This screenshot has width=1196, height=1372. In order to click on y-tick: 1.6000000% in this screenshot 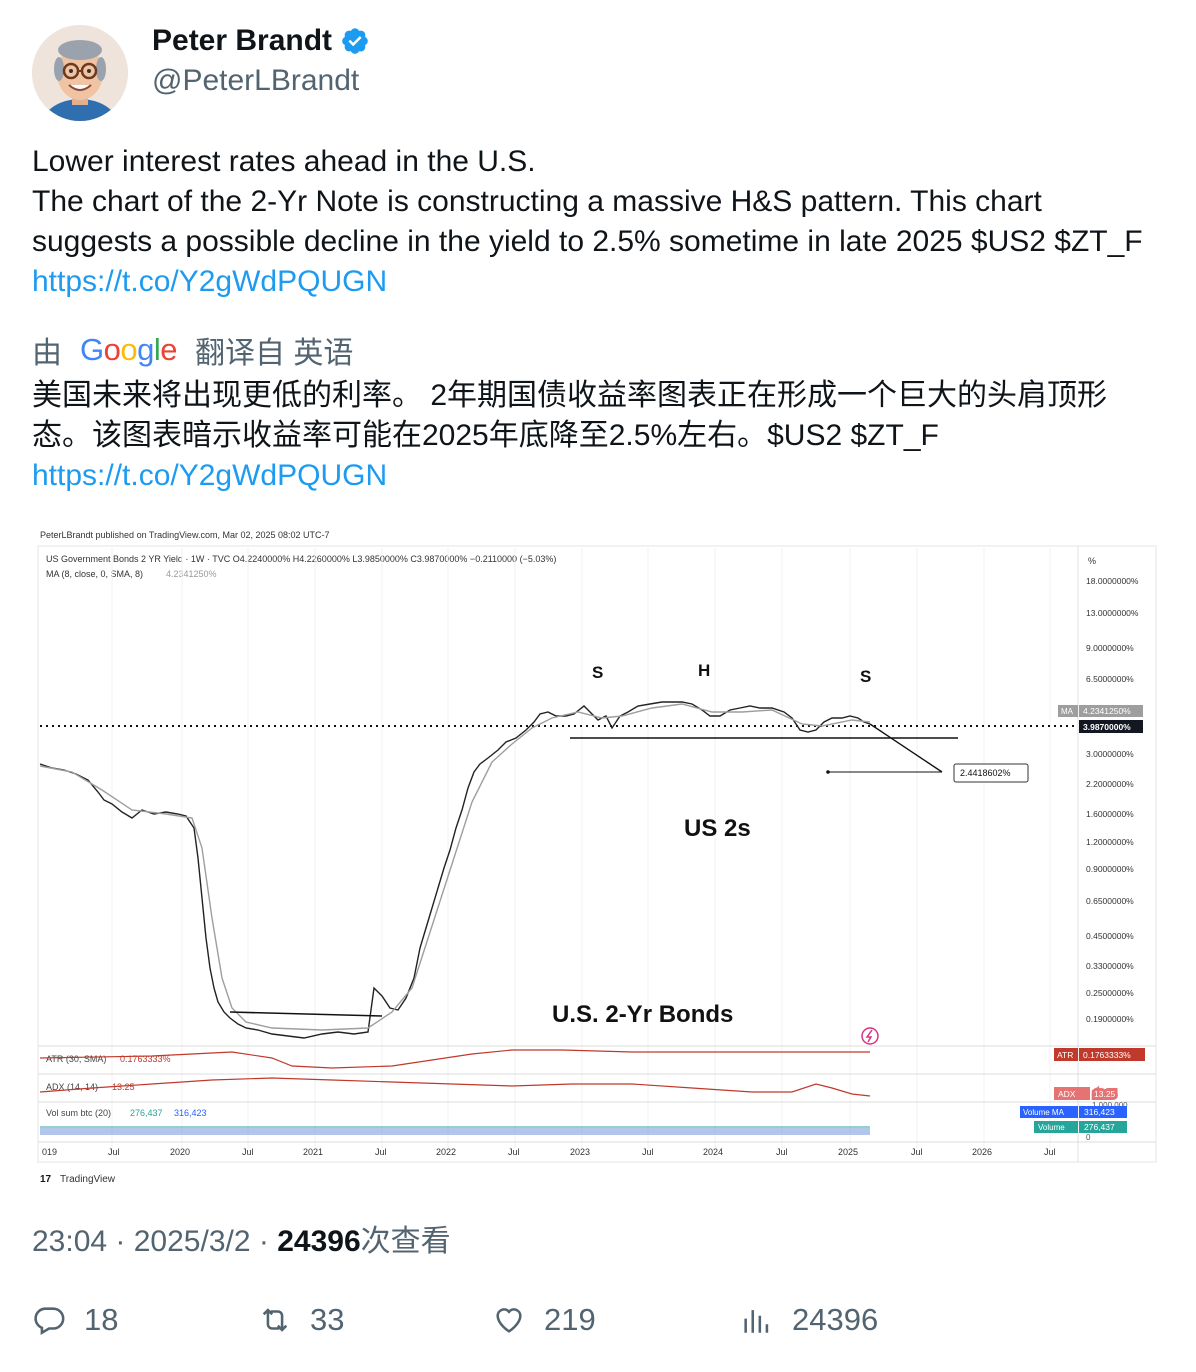, I will do `click(1110, 814)`.